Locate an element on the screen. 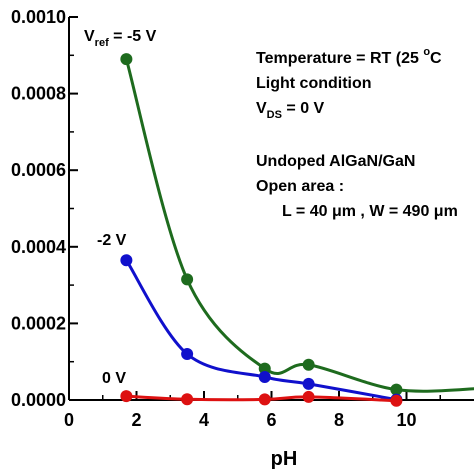  series-label-0v: 0 V is located at coordinates (114, 378).